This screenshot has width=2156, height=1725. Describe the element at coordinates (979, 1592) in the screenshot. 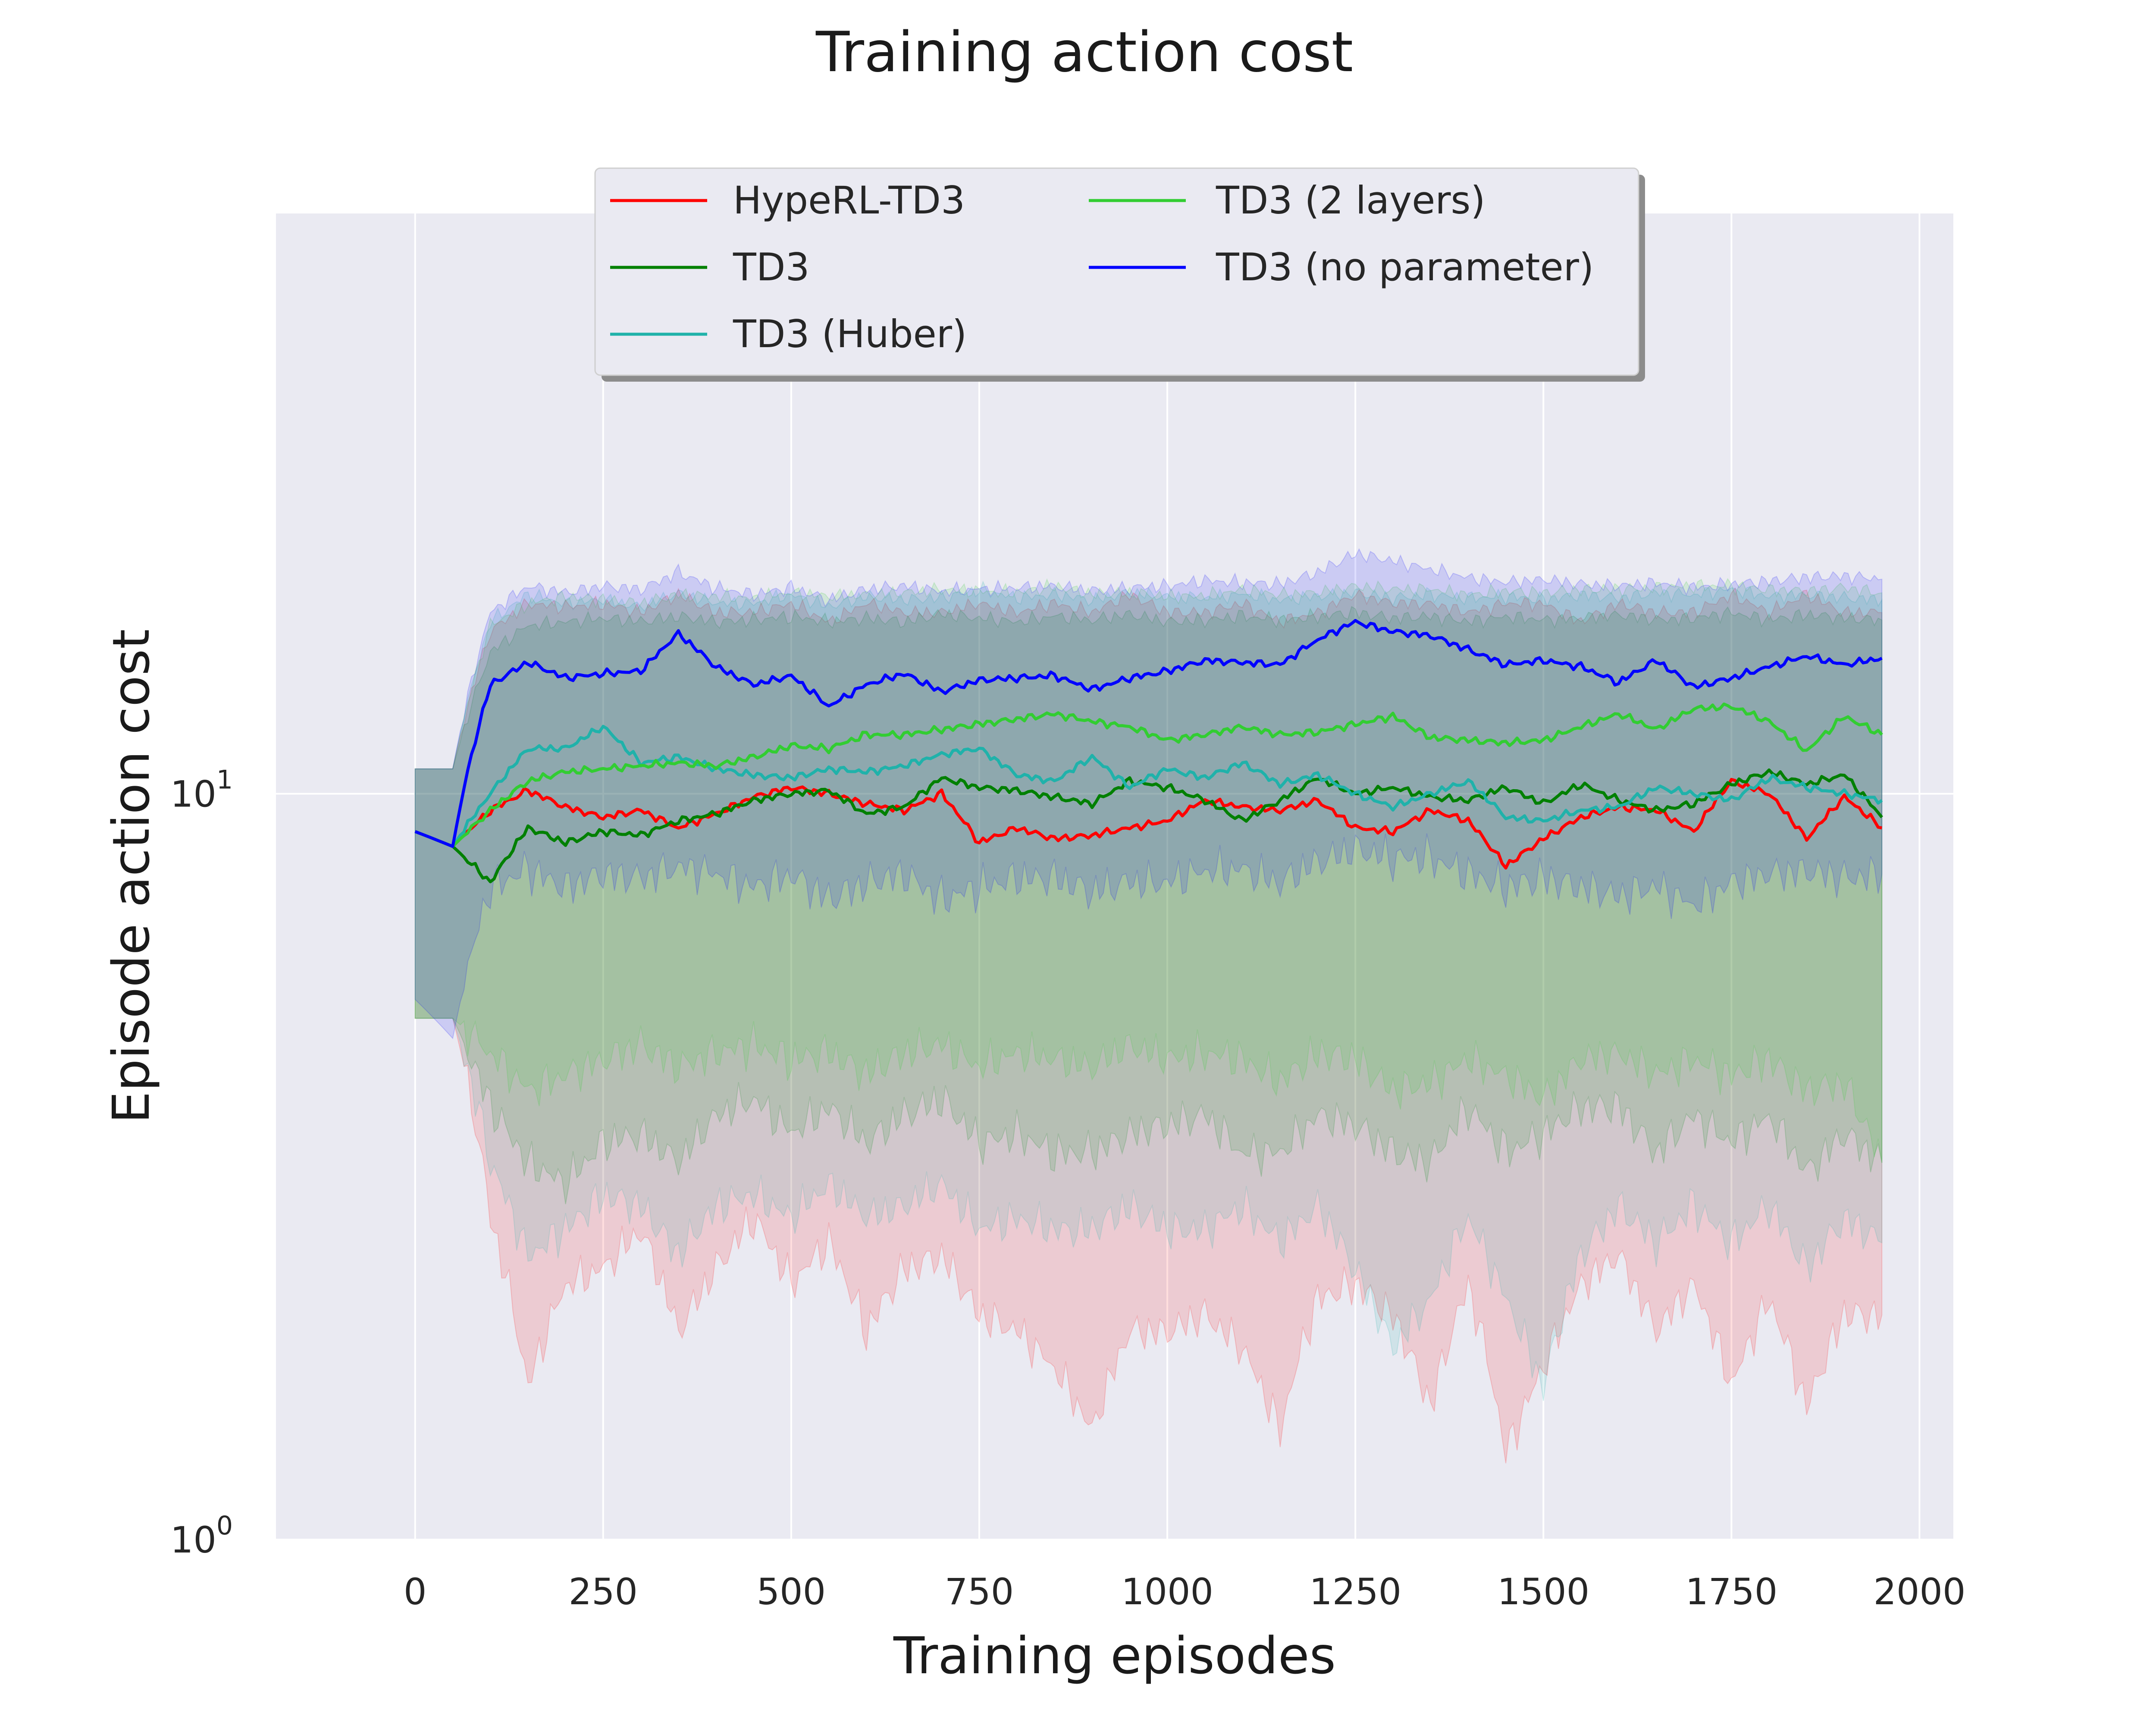

I see `x-tick-label: 750` at that location.